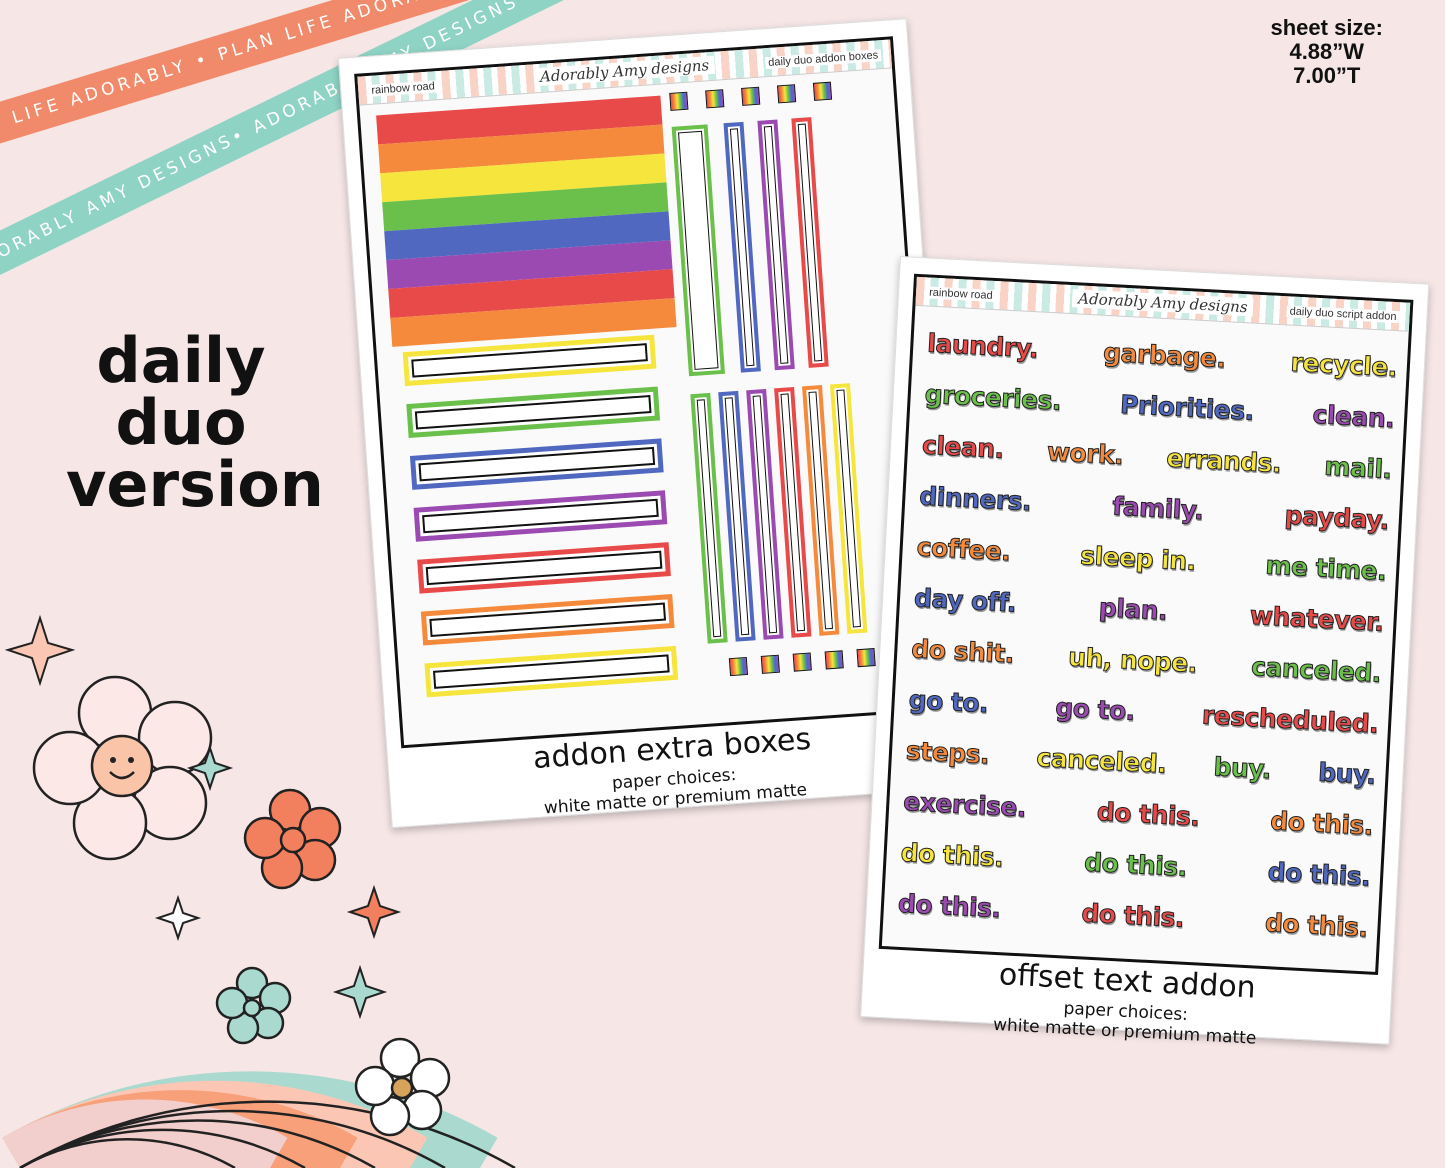  What do you see at coordinates (402, 1087) in the screenshot?
I see `white-flower-icon` at bounding box center [402, 1087].